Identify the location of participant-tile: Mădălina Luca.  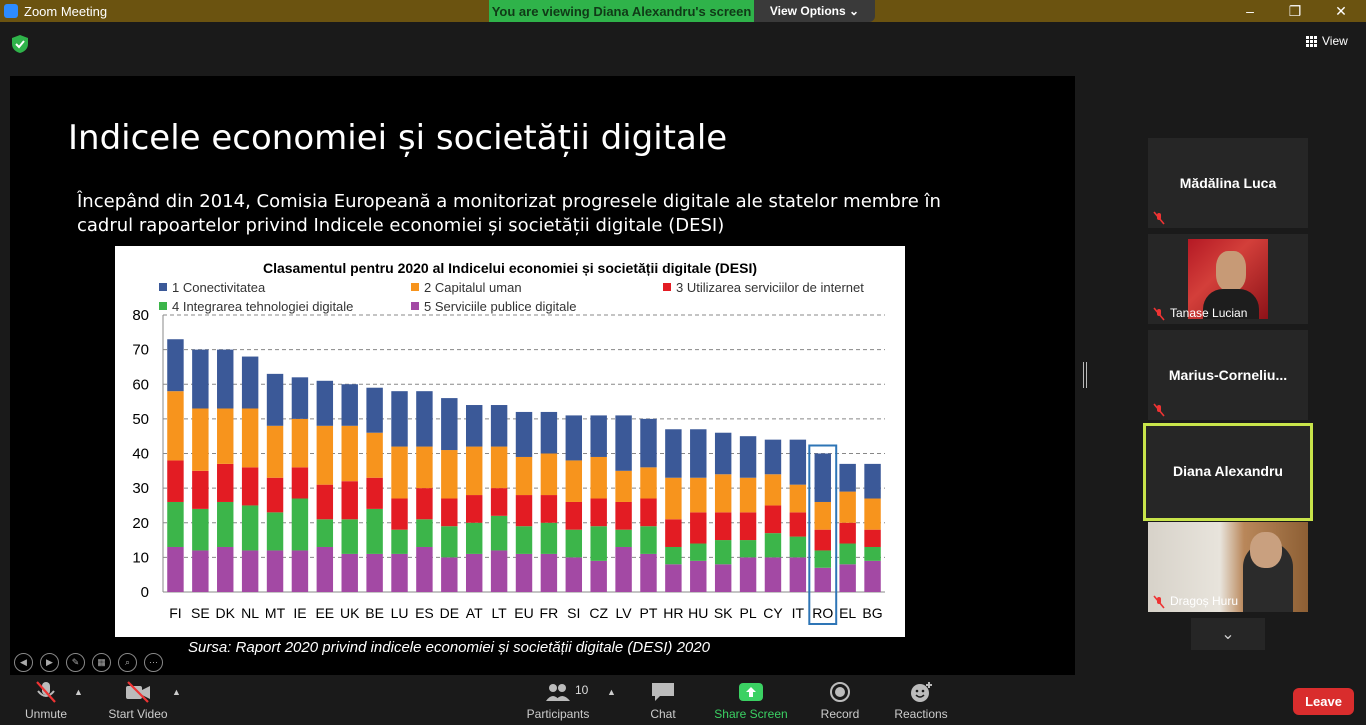
(1228, 183).